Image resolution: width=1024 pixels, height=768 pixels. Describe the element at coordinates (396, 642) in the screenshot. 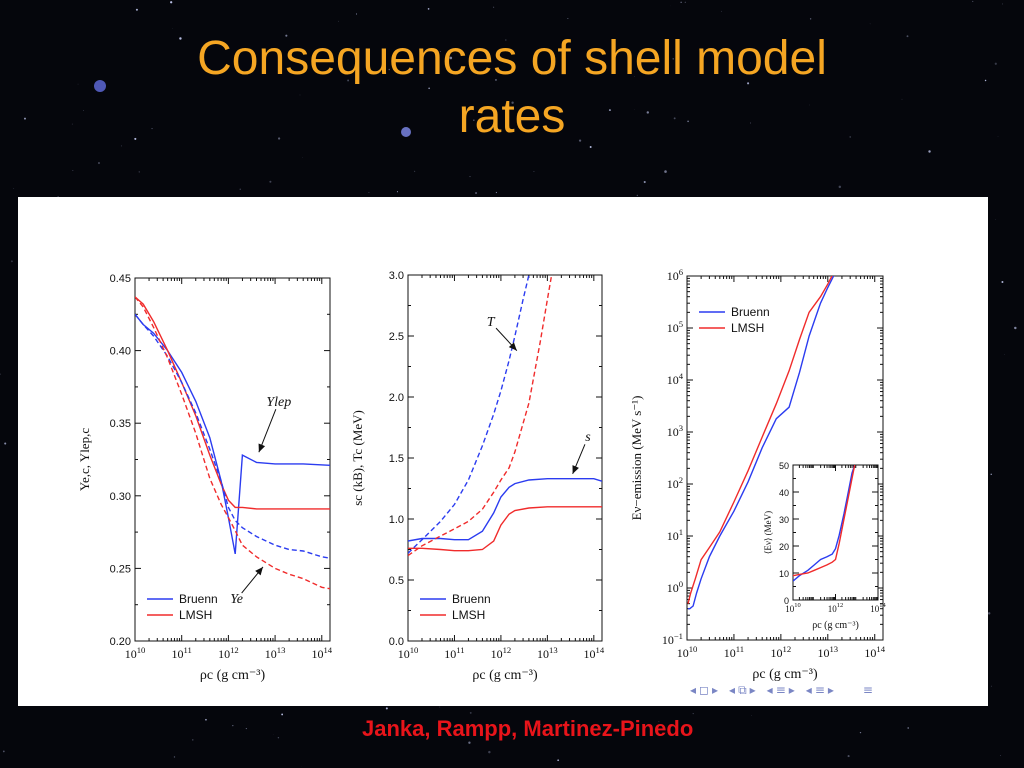

I see `y-tick-label: 0.0` at that location.